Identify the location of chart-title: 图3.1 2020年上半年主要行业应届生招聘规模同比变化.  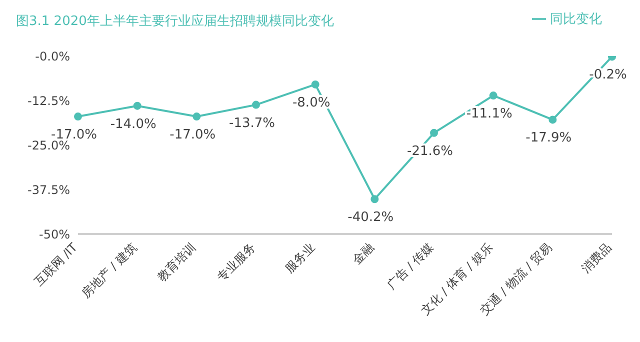
(175, 21).